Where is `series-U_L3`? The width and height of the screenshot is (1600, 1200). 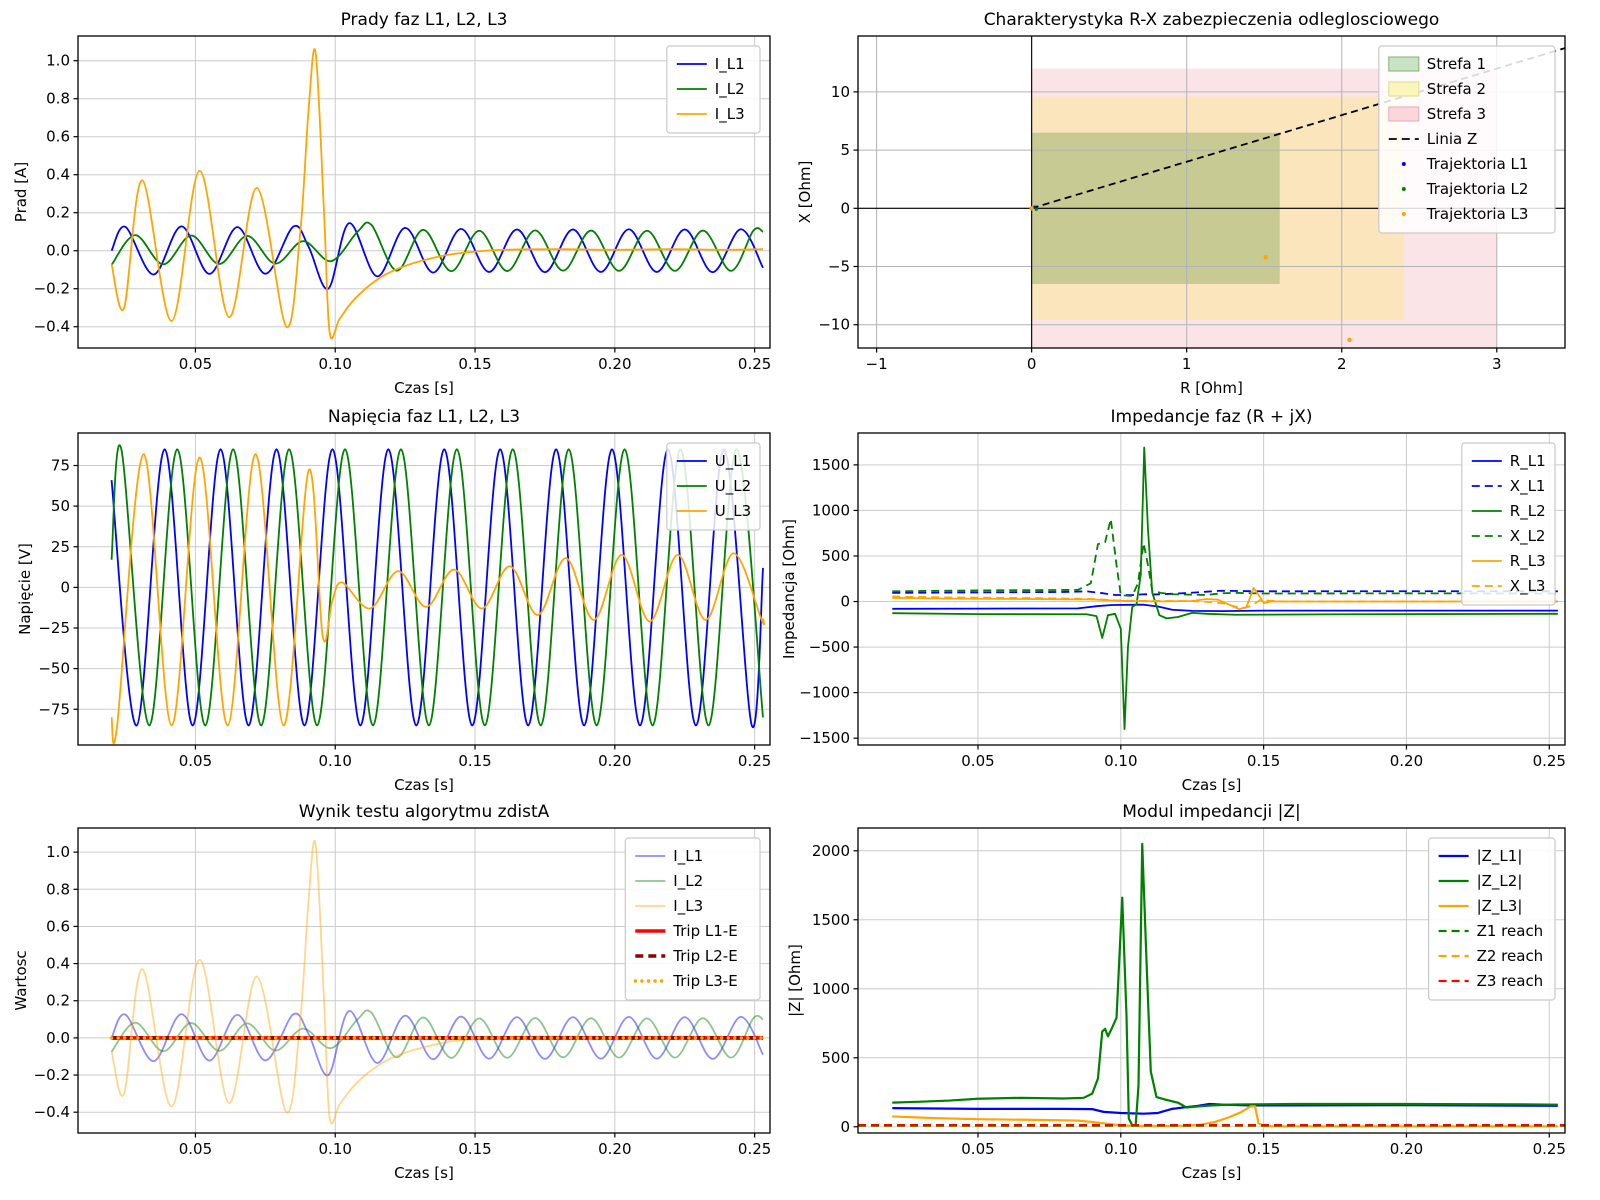 series-U_L3 is located at coordinates (438, 599).